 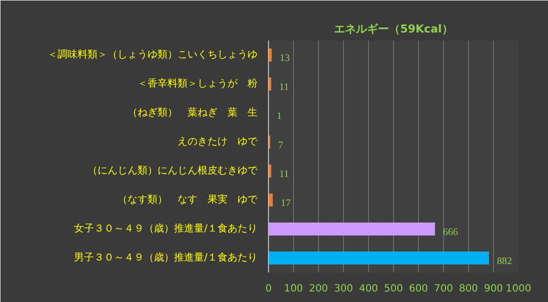 What do you see at coordinates (153, 54) in the screenshot?
I see `y-tick-label: ＜調味料類＞（しょうゆ類）こいくちしょうゆ` at bounding box center [153, 54].